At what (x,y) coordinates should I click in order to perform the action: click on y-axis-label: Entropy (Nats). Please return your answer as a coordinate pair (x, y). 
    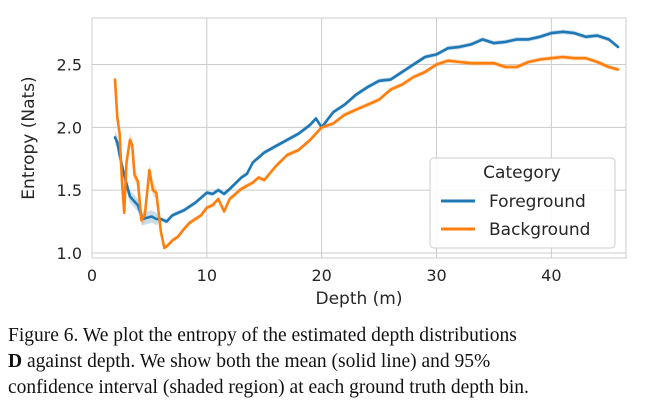
    Looking at the image, I should click on (29, 137).